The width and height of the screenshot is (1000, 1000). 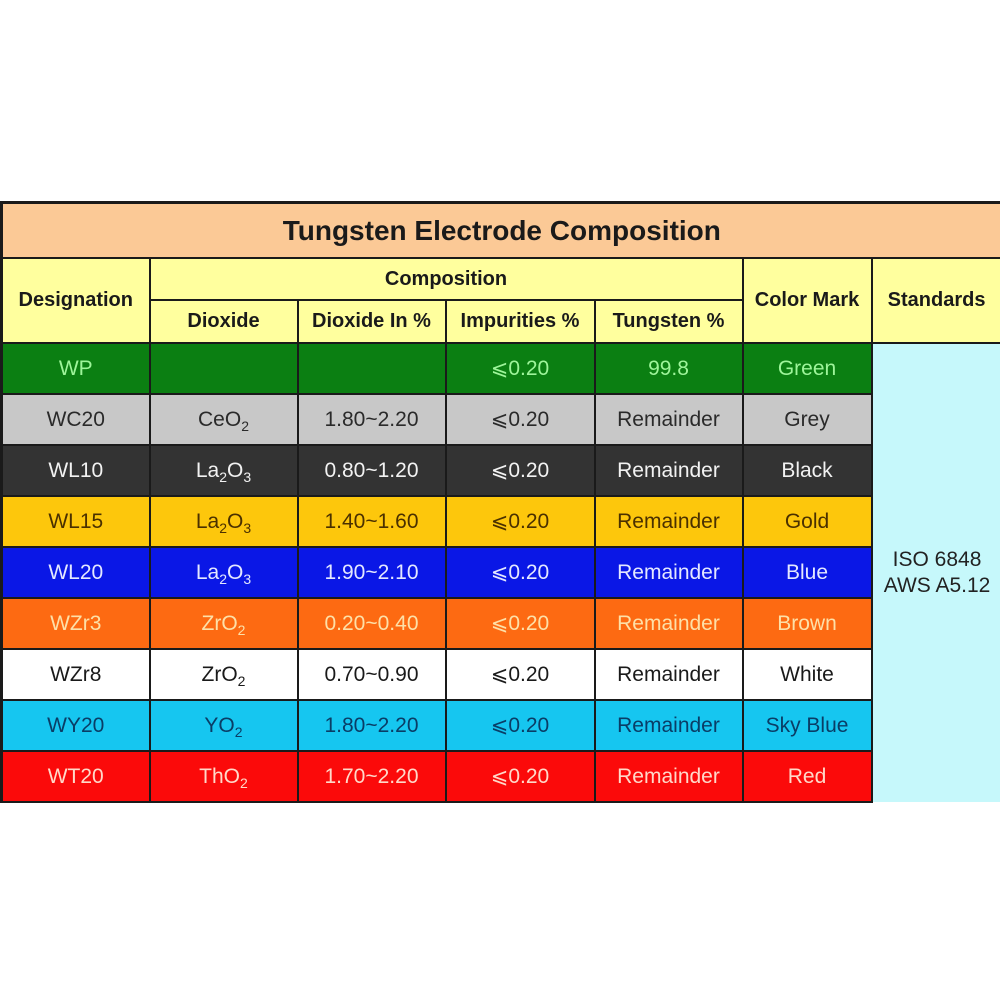 I want to click on table-row-wt20: WT20 ThO2 1.70~2.20 ⩽0.20 Remainder Red, so click(x=500, y=776).